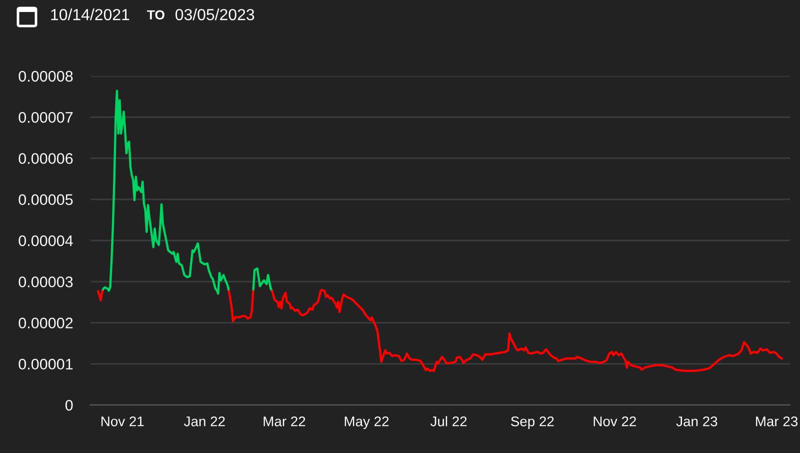 The image size is (800, 453). What do you see at coordinates (45, 240) in the screenshot?
I see `y-tick-label: 0.00004` at bounding box center [45, 240].